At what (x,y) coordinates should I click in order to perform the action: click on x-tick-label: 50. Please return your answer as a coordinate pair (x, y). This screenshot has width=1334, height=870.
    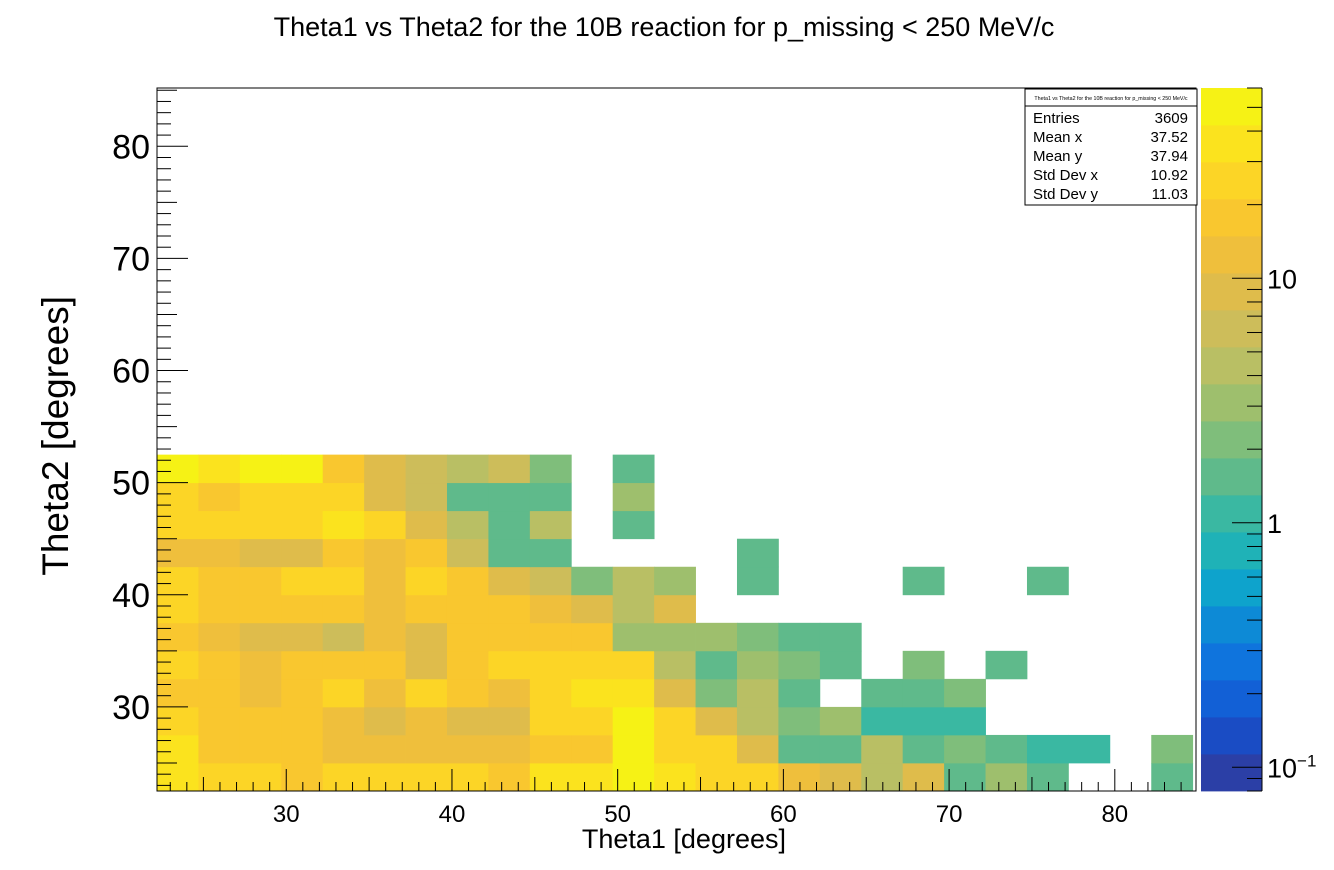
    Looking at the image, I should click on (617, 814).